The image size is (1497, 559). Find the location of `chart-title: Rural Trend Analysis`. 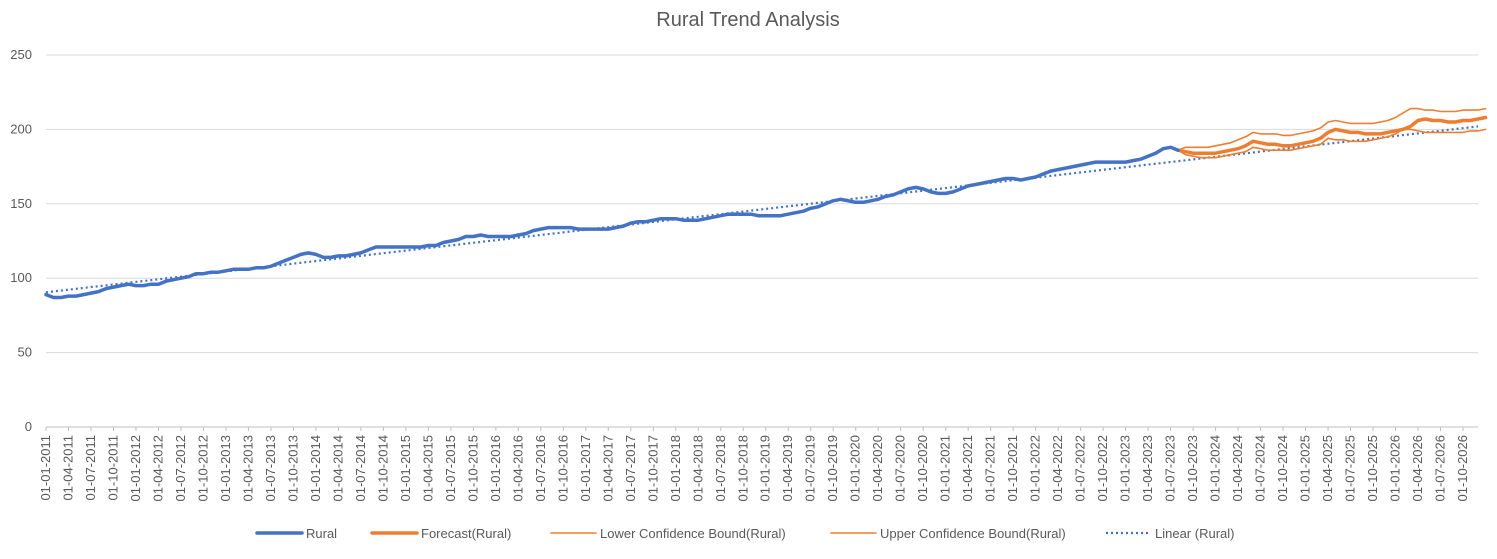

chart-title: Rural Trend Analysis is located at coordinates (747, 20).